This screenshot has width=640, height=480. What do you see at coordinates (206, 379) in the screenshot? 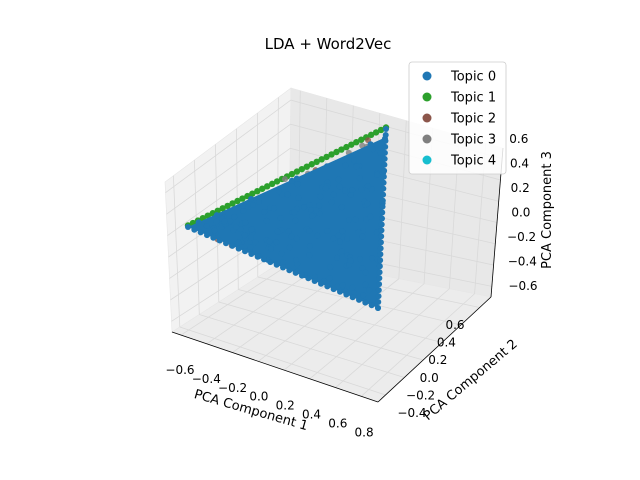
I see `x-tick-label: −0.4` at bounding box center [206, 379].